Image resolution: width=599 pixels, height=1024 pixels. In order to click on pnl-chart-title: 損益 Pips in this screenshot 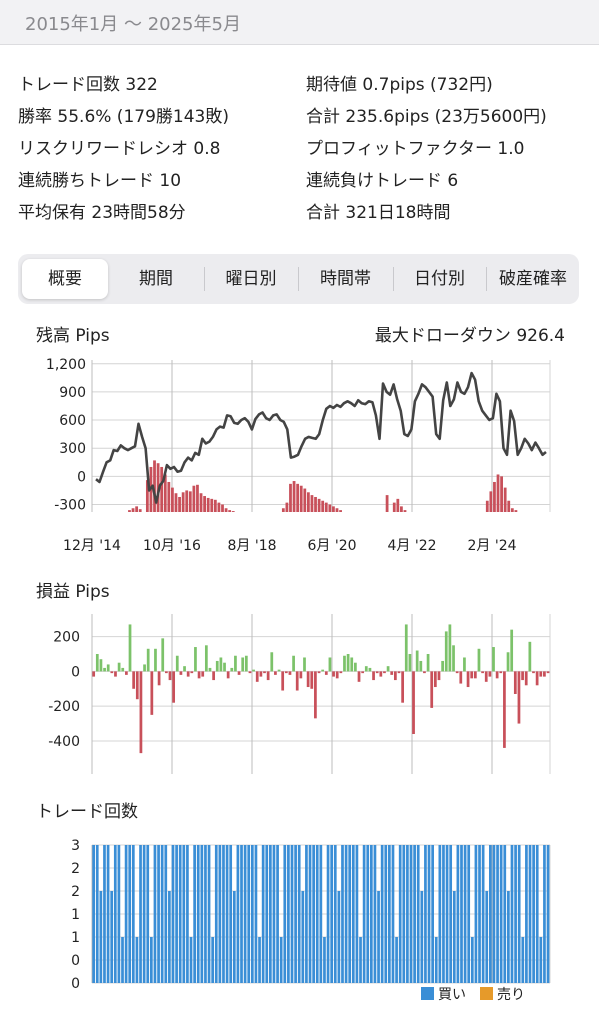, I will do `click(73, 592)`.